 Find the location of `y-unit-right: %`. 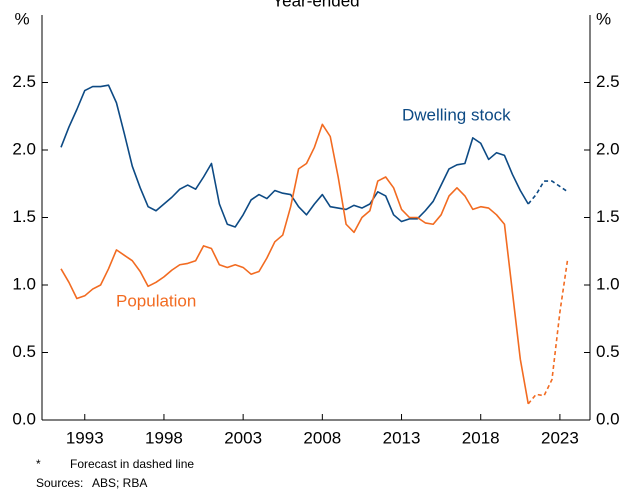

y-unit-right: % is located at coordinates (603, 18).